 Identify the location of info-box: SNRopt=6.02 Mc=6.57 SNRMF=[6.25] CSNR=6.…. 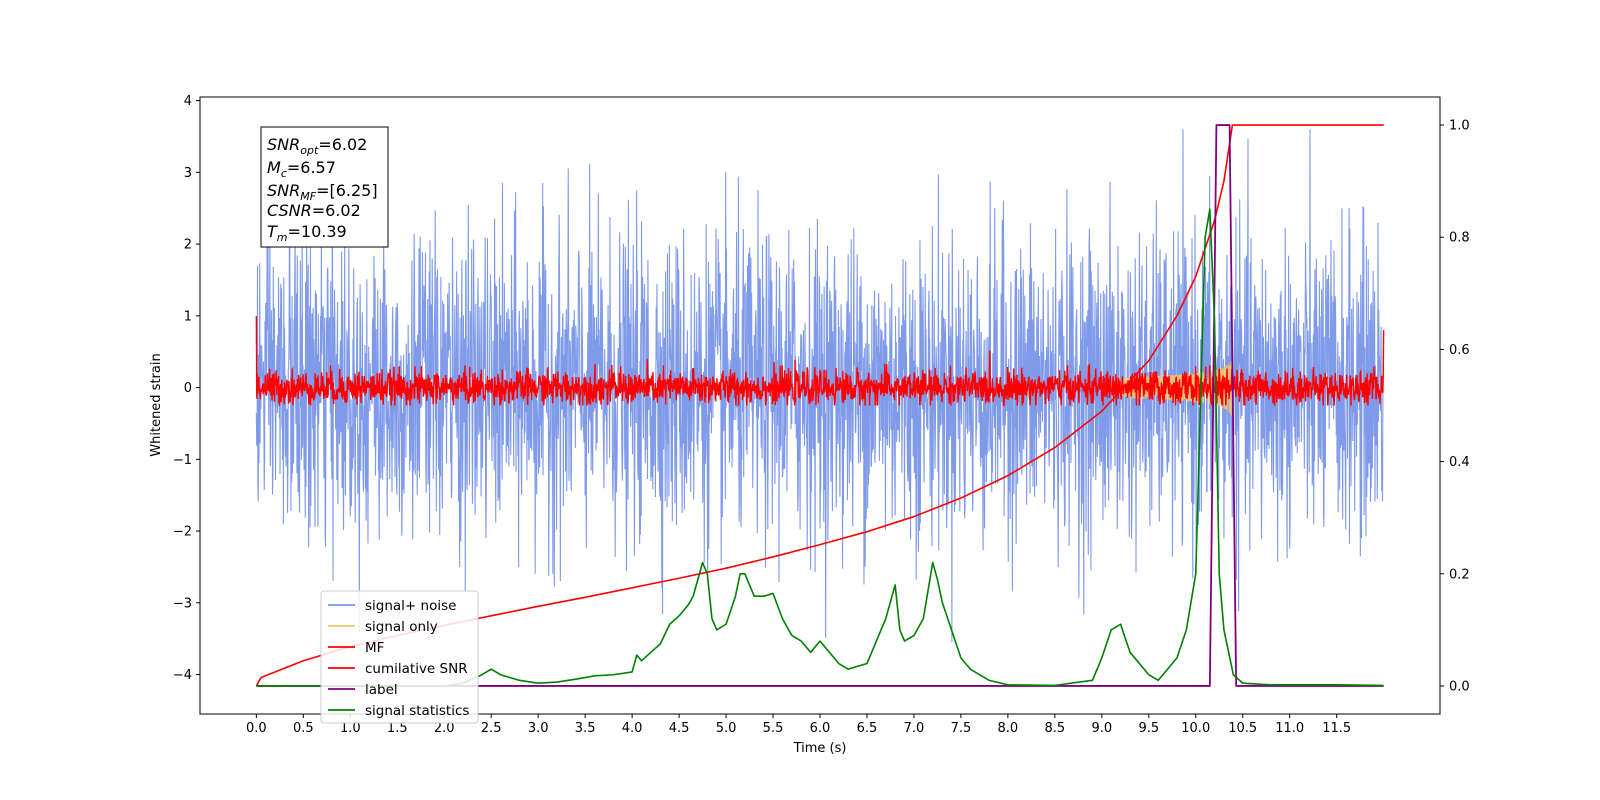
(324, 187).